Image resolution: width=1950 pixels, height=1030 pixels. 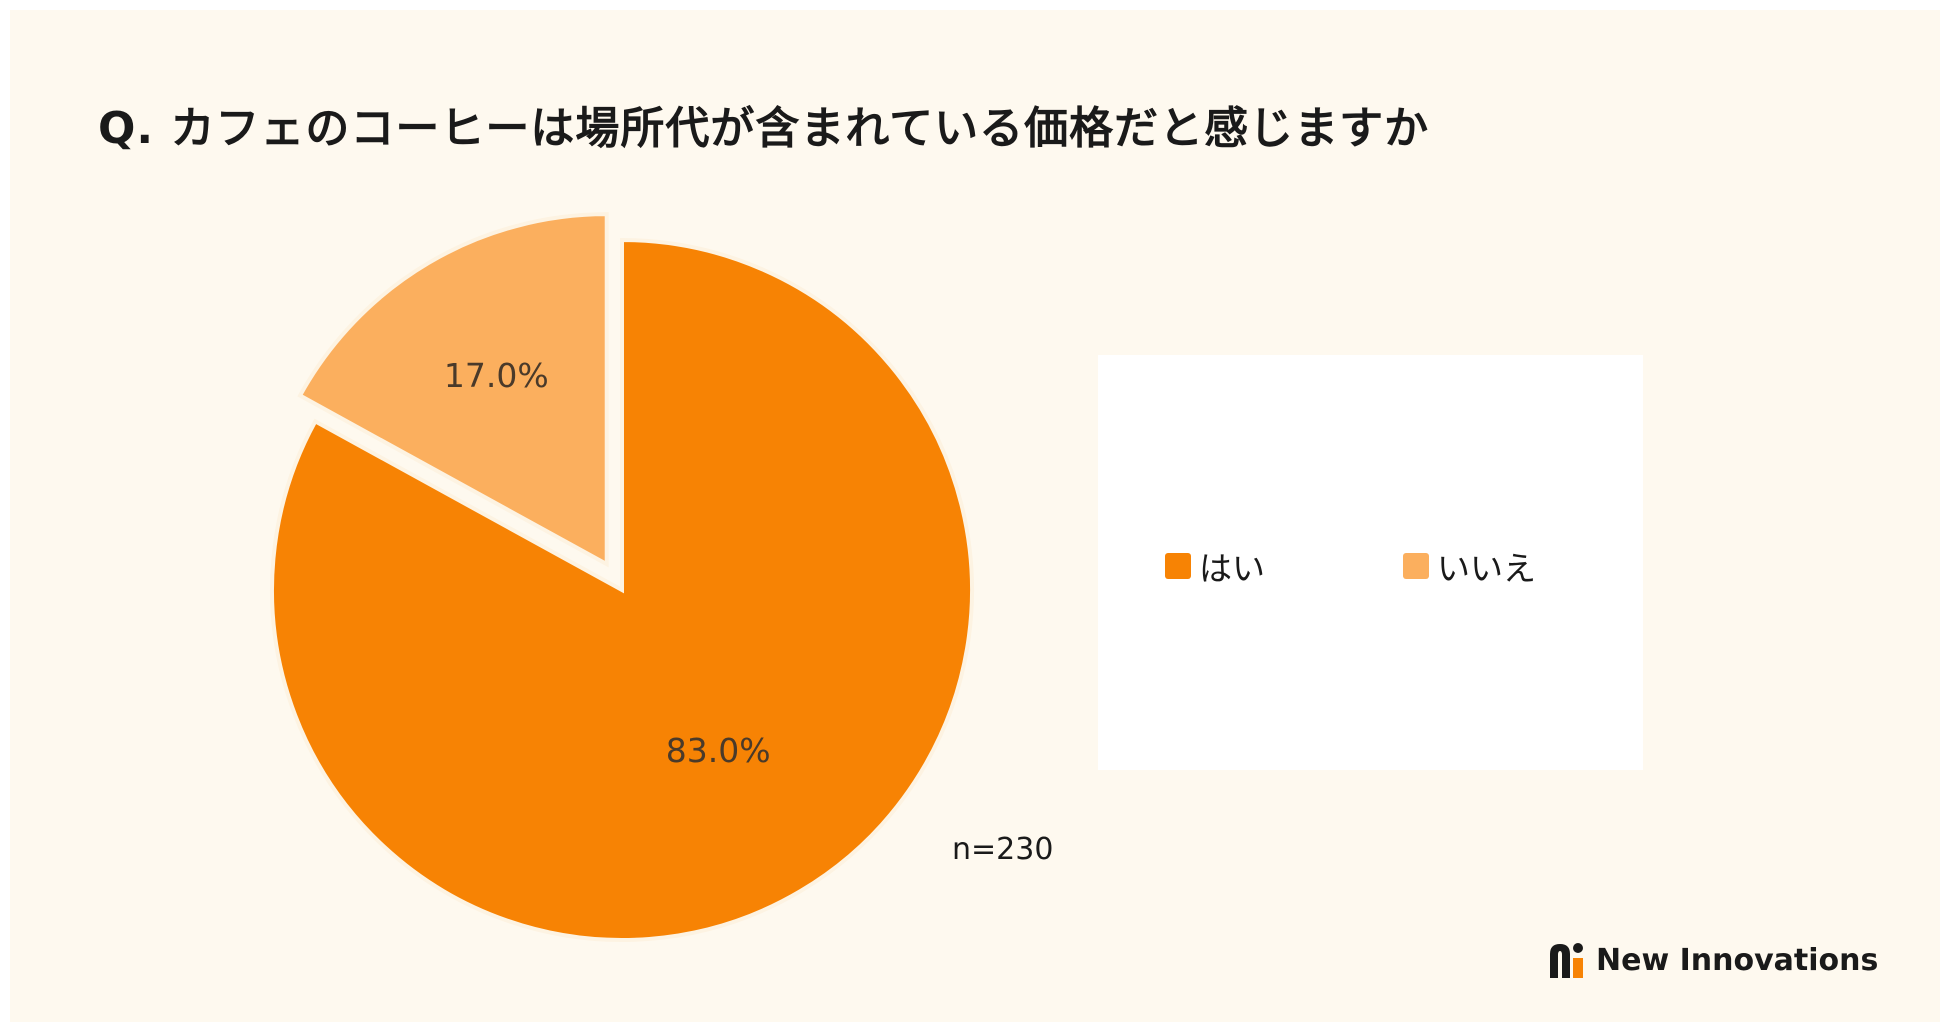 What do you see at coordinates (1232, 568) in the screenshot?
I see `legend-label-yes: はい` at bounding box center [1232, 568].